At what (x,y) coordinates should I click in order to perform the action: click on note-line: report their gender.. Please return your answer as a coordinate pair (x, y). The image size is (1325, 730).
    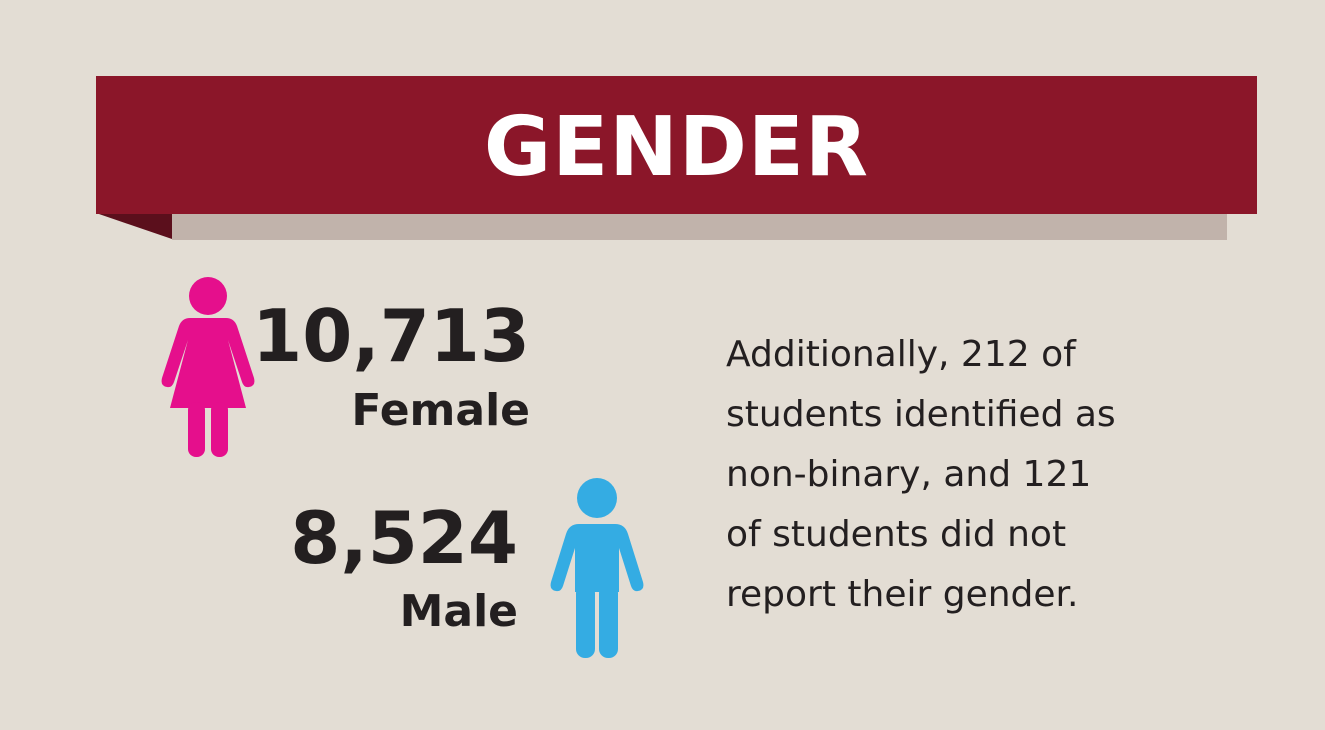
    Looking at the image, I should click on (902, 594).